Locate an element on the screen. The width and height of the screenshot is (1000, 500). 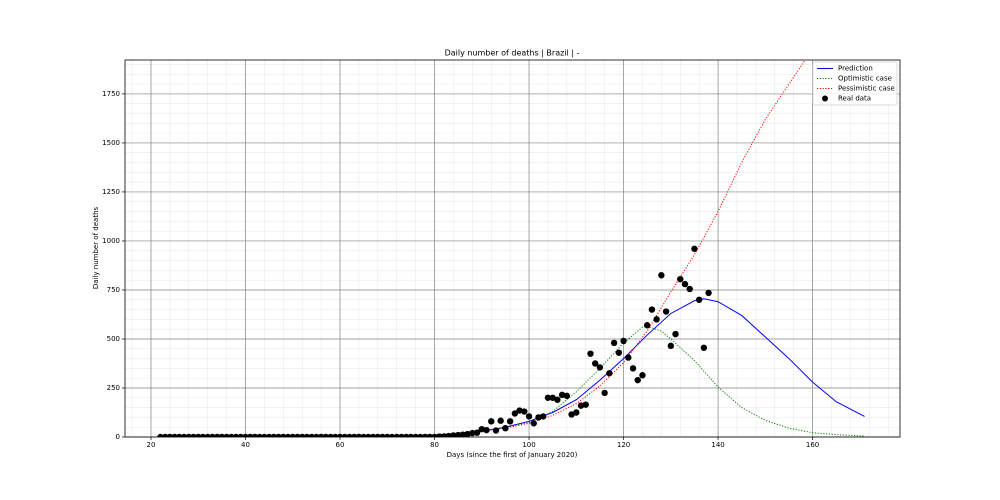
x-tick-label: 100 is located at coordinates (528, 445).